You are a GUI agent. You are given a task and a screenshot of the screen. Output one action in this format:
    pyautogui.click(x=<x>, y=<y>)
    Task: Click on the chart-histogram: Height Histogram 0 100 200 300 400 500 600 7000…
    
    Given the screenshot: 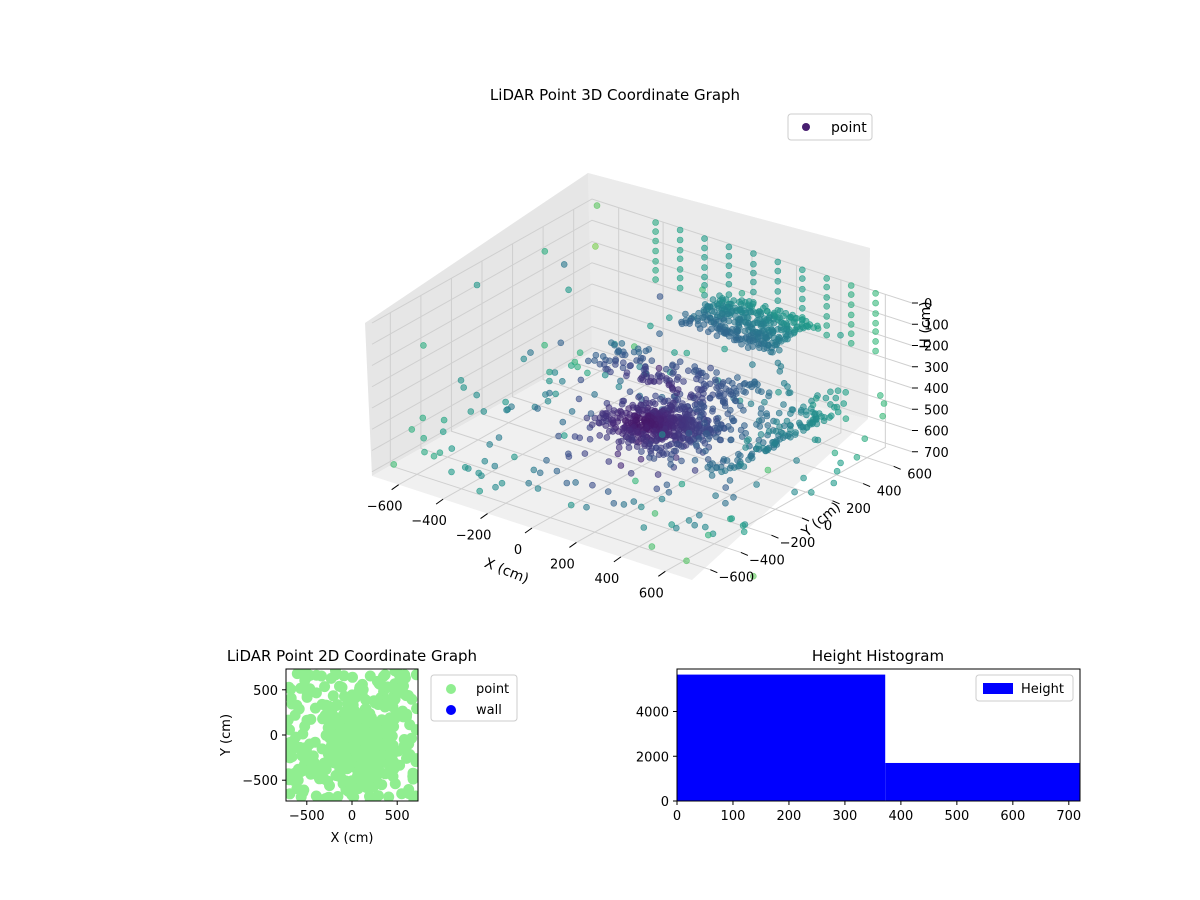 What is the action you would take?
    pyautogui.click(x=858, y=735)
    